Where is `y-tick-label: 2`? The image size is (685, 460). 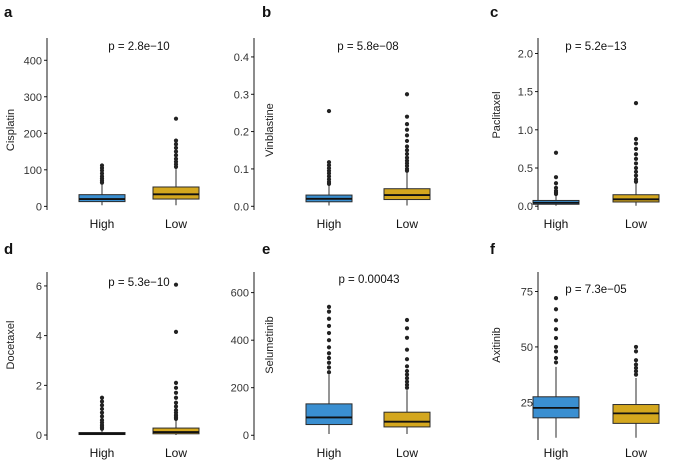 y-tick-label: 2 is located at coordinates (39, 386).